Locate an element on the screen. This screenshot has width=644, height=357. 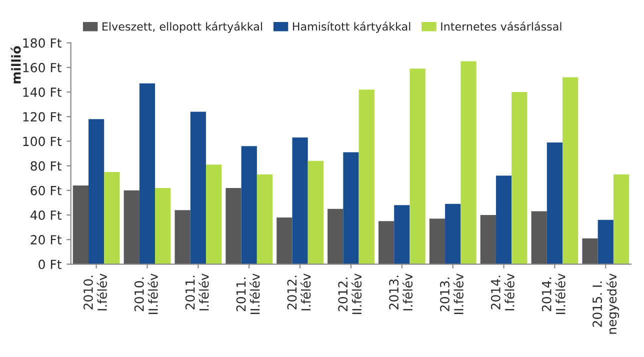
x-tick-label: 2014. II.félév is located at coordinates (554, 294).